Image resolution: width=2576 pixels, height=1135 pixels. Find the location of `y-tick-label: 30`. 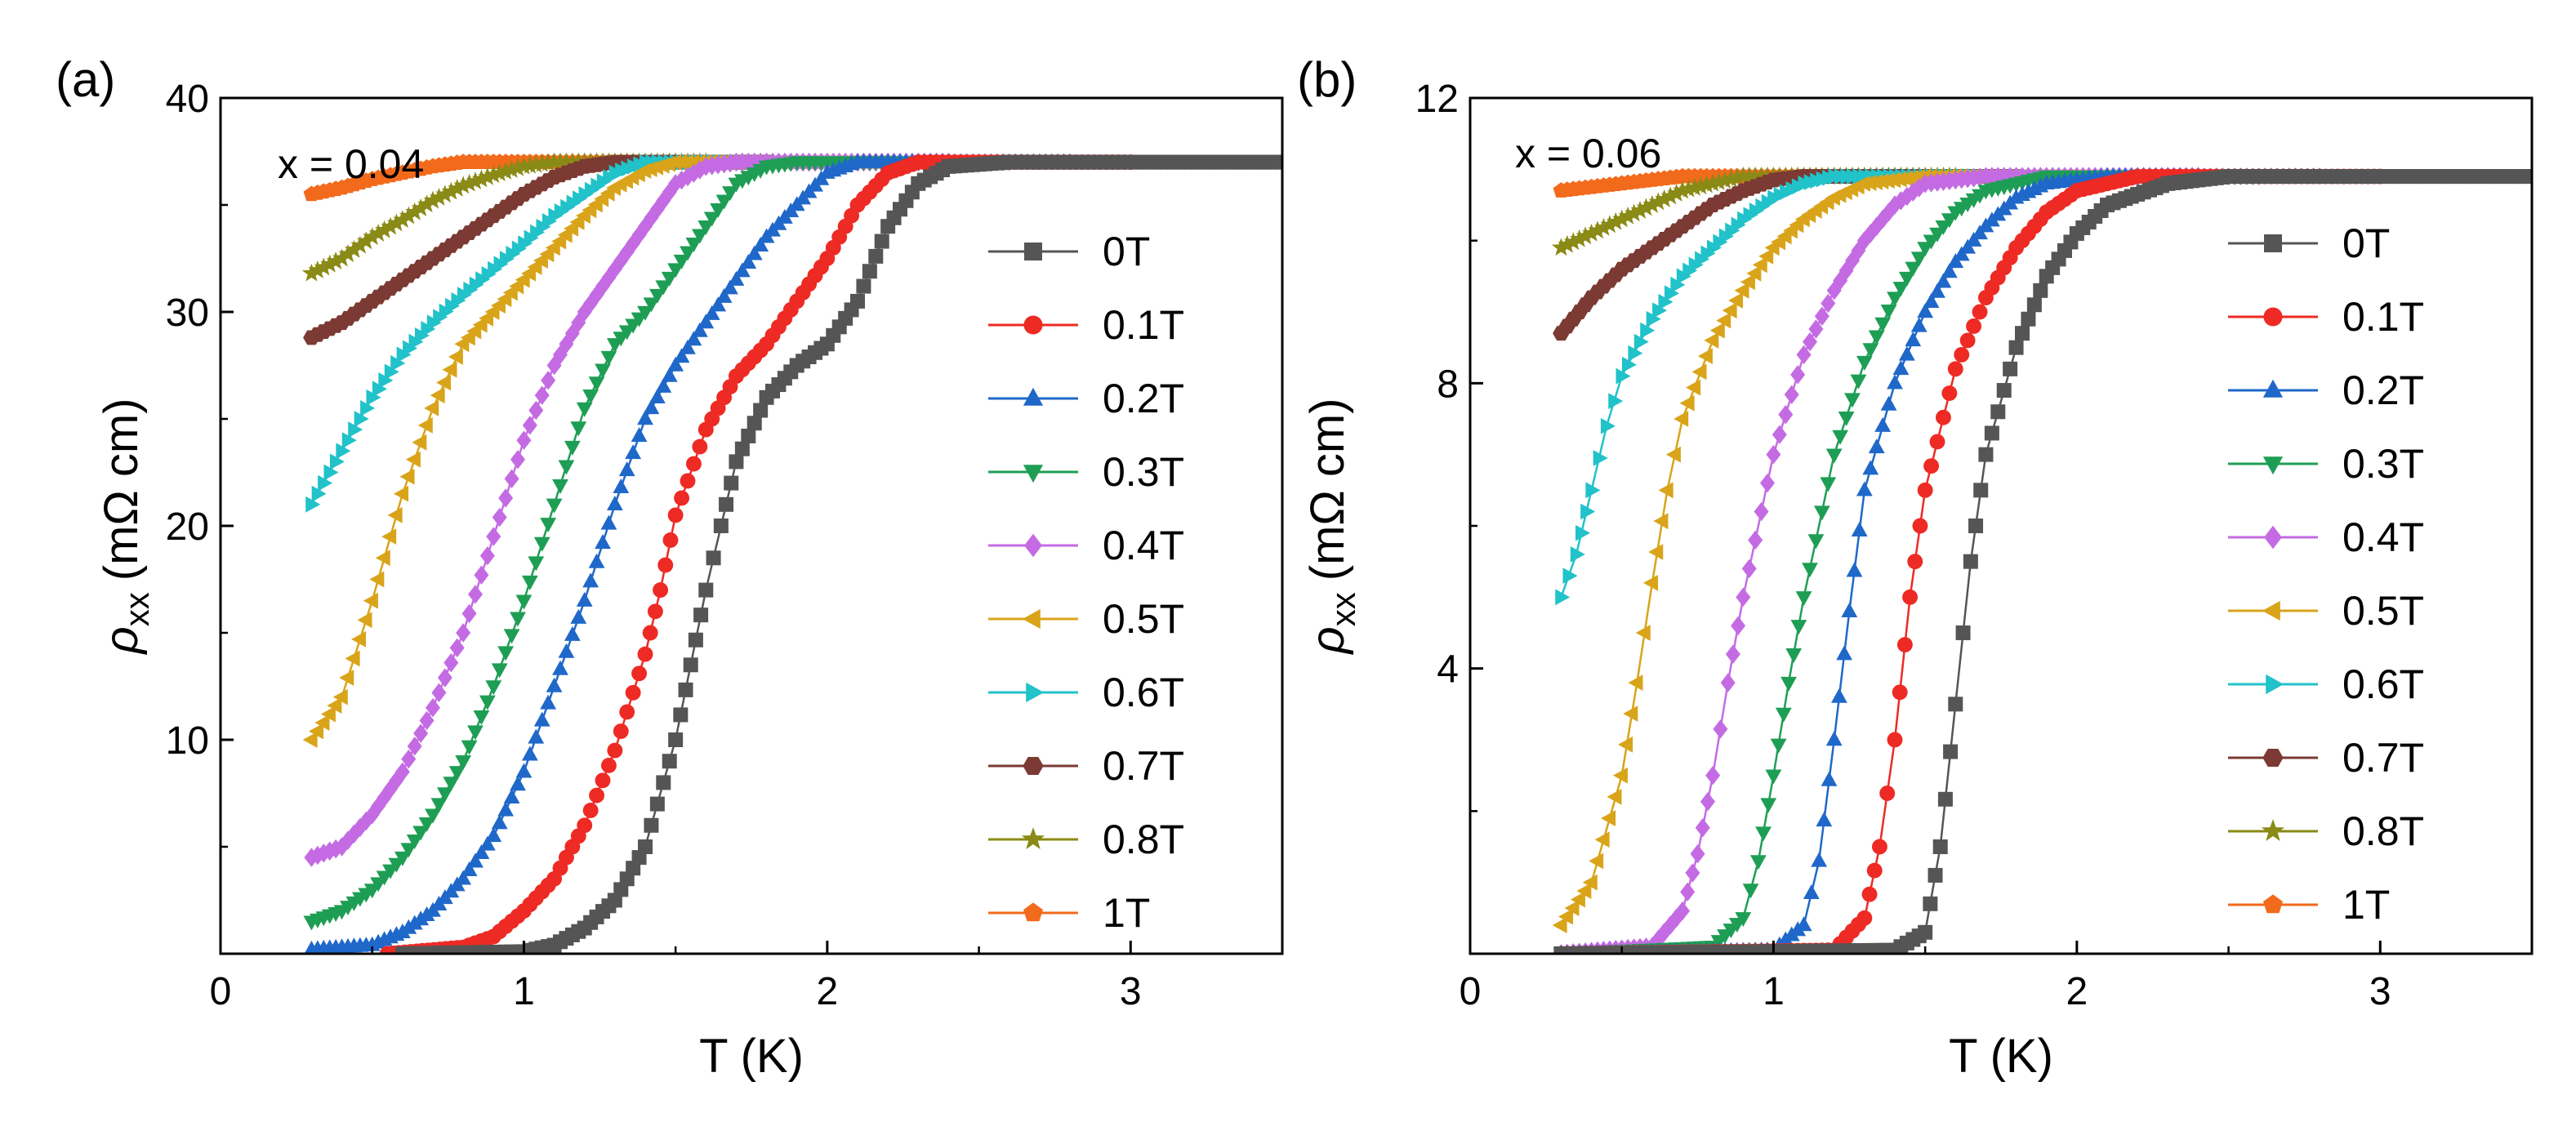

y-tick-label: 30 is located at coordinates (187, 313).